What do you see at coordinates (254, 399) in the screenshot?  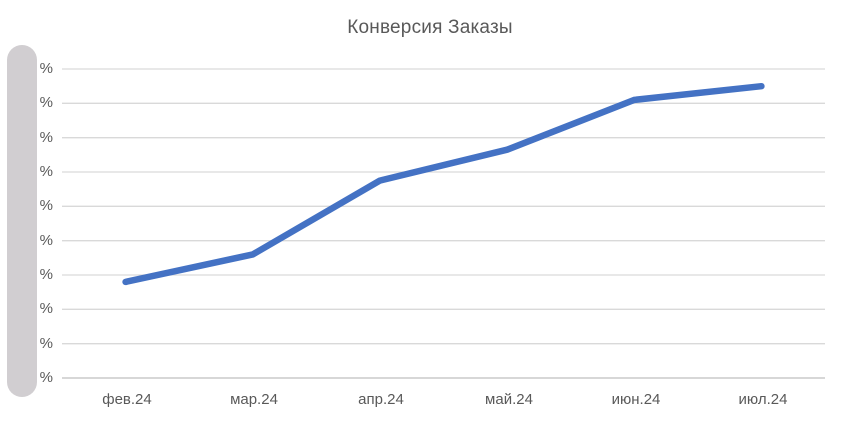 I see `x-tick-label: мар.24` at bounding box center [254, 399].